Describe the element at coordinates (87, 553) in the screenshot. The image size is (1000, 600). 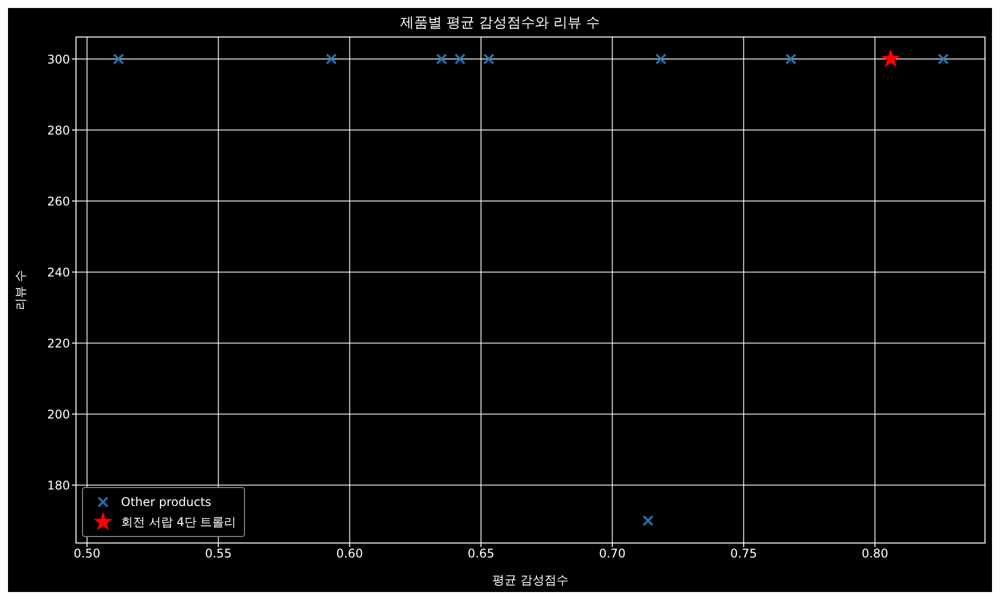
I see `x-tick-label: 0.50` at that location.